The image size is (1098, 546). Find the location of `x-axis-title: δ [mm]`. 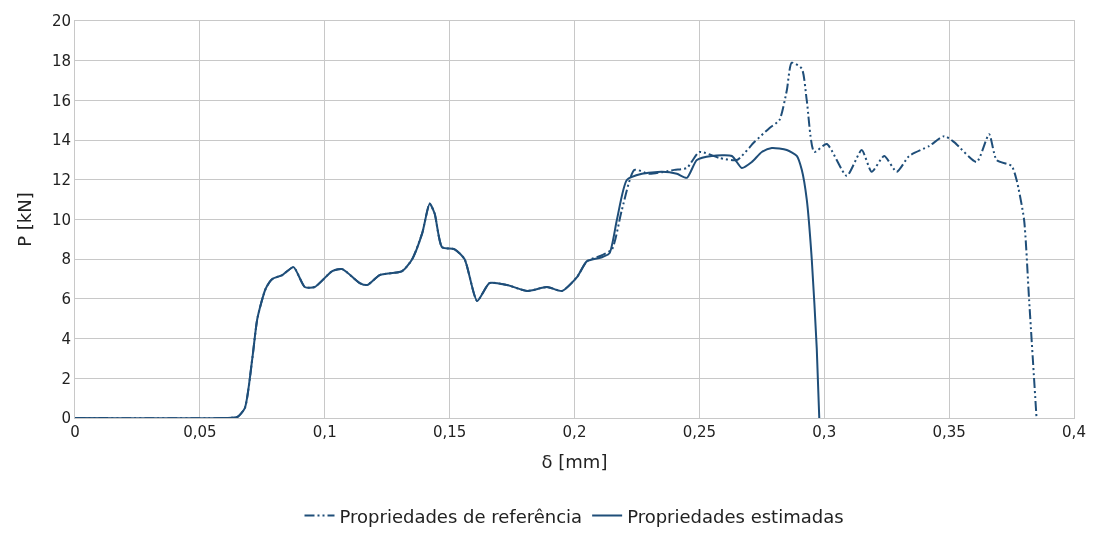

x-axis-title: δ [mm] is located at coordinates (574, 462).